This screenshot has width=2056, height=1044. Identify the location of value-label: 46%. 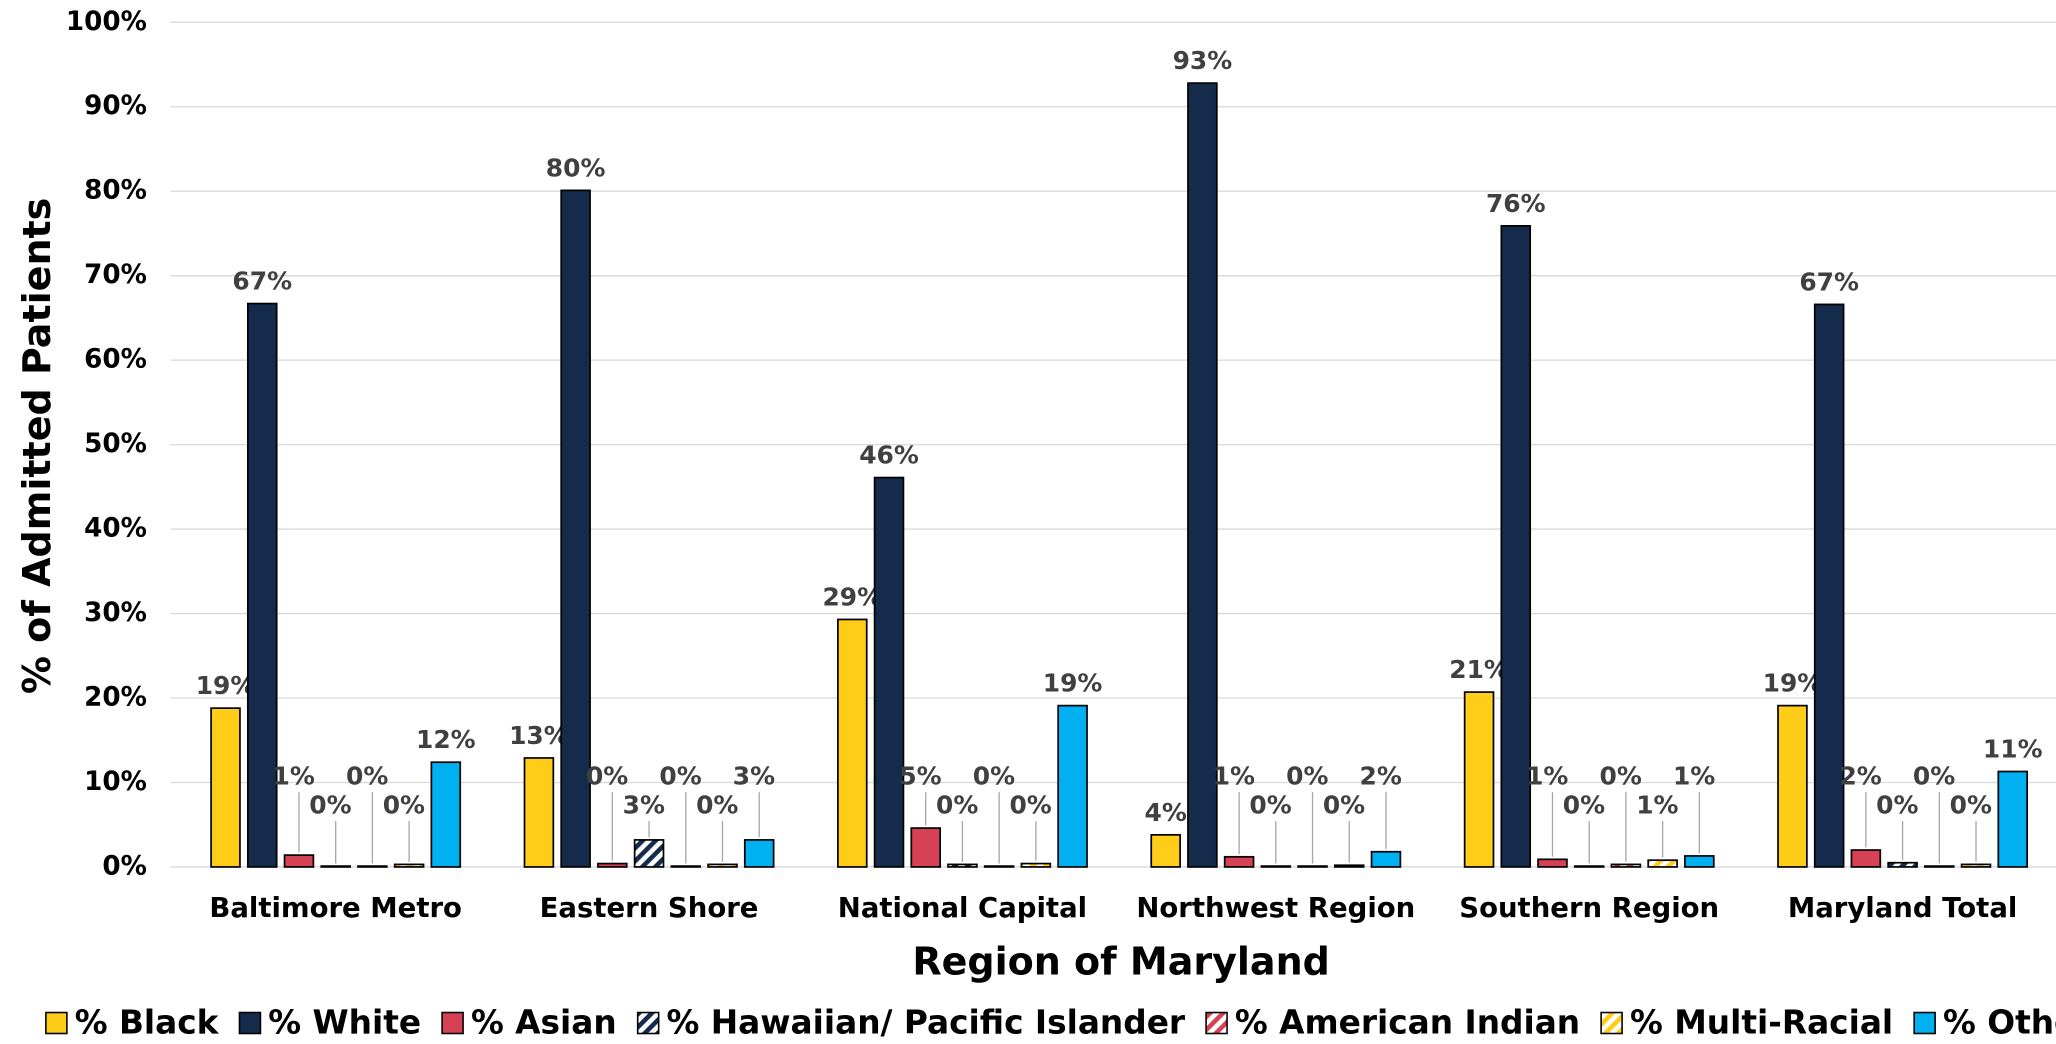
(889, 455).